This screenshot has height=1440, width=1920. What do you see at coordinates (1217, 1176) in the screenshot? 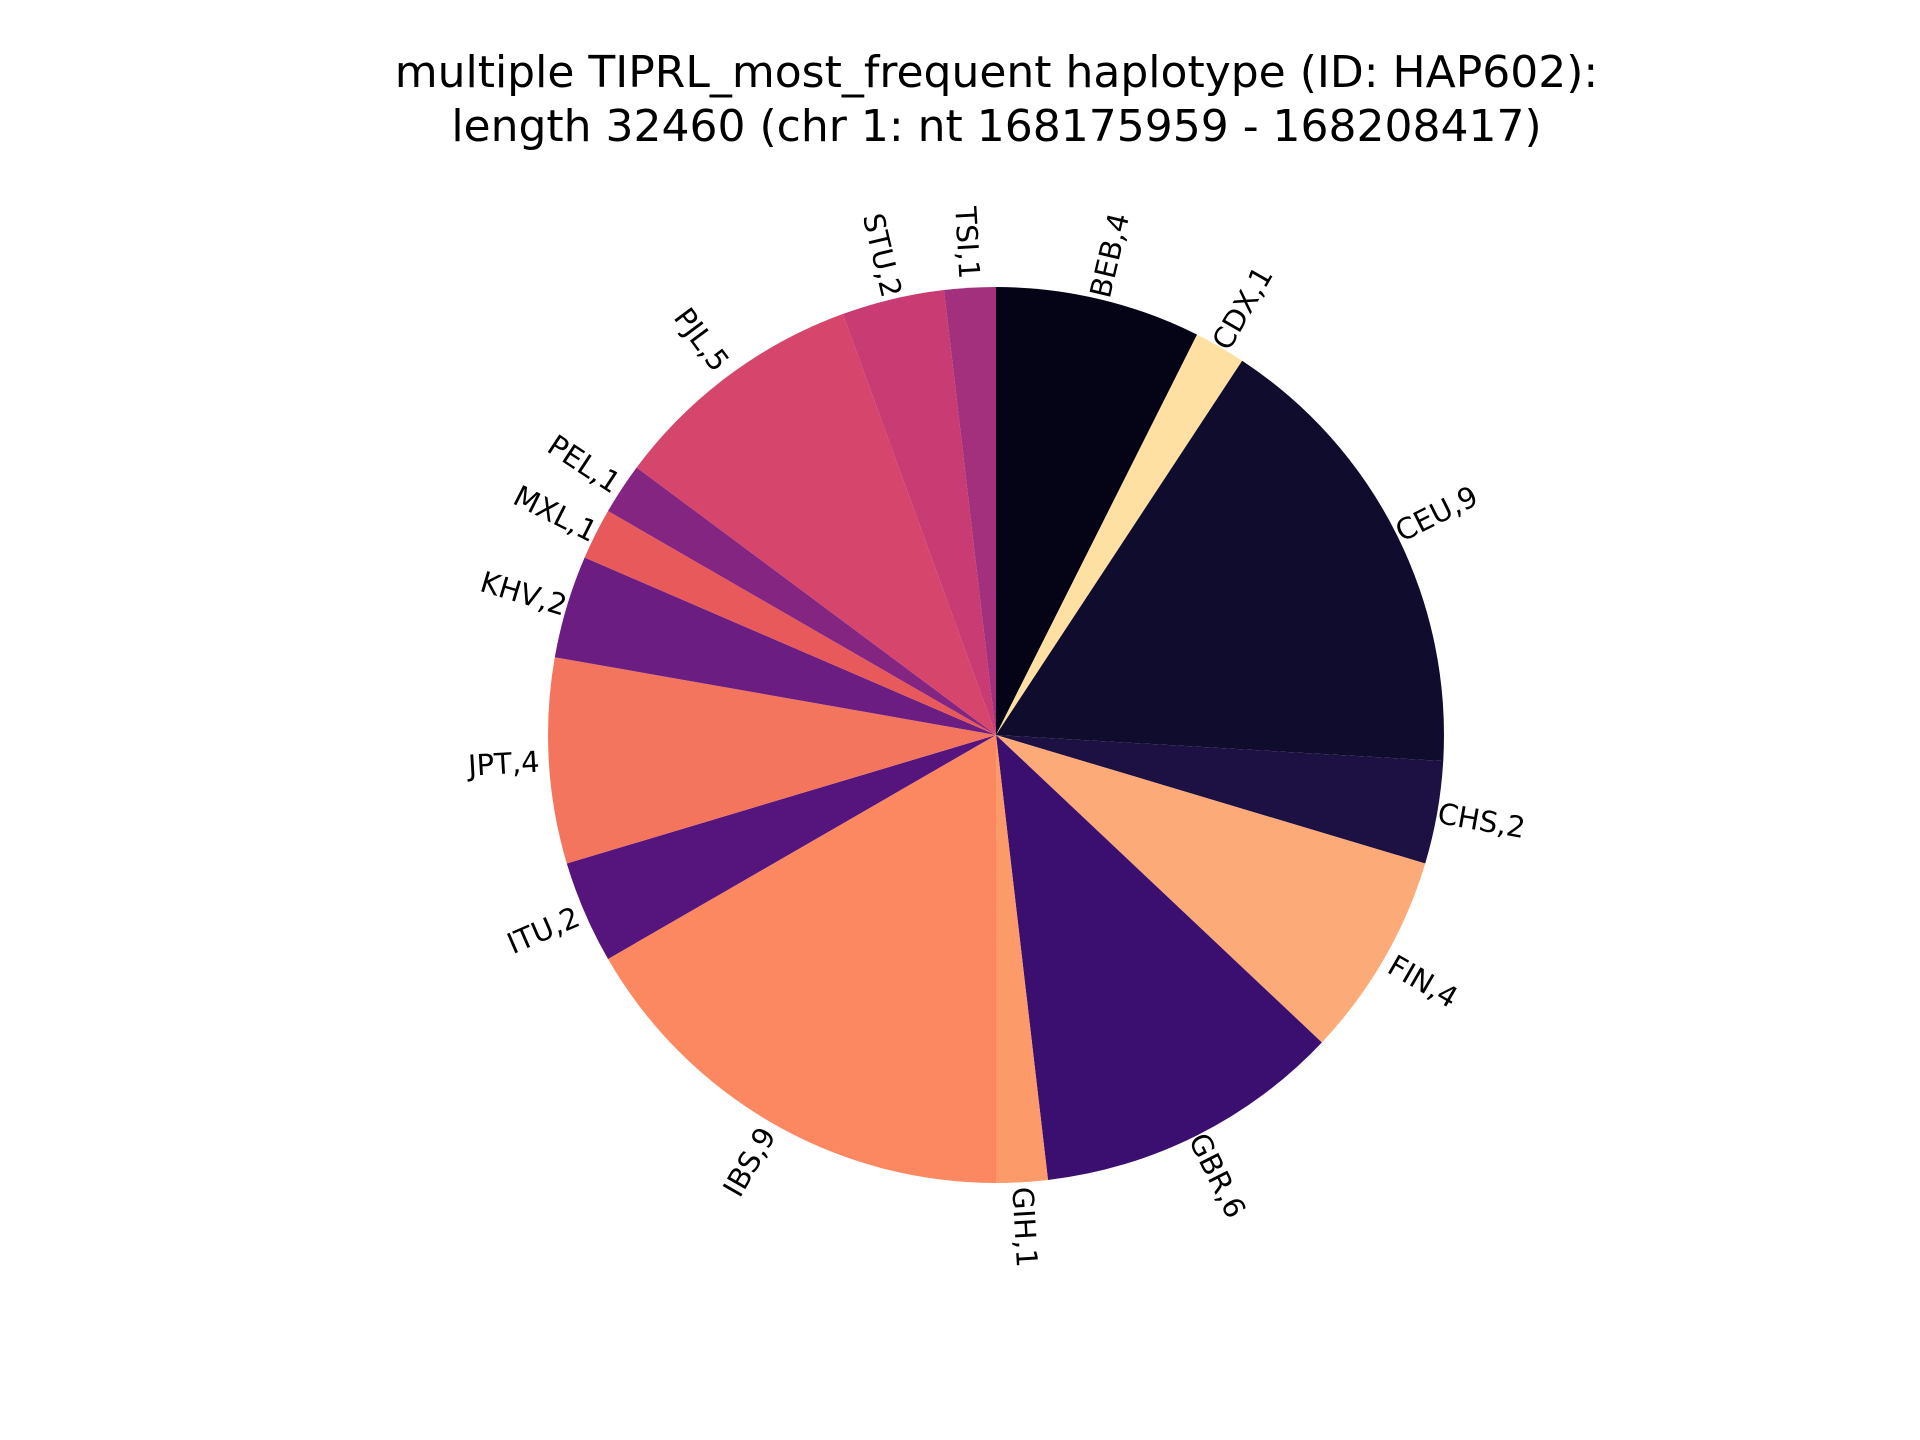
I see `pie-label-gbr: GBR,6` at bounding box center [1217, 1176].